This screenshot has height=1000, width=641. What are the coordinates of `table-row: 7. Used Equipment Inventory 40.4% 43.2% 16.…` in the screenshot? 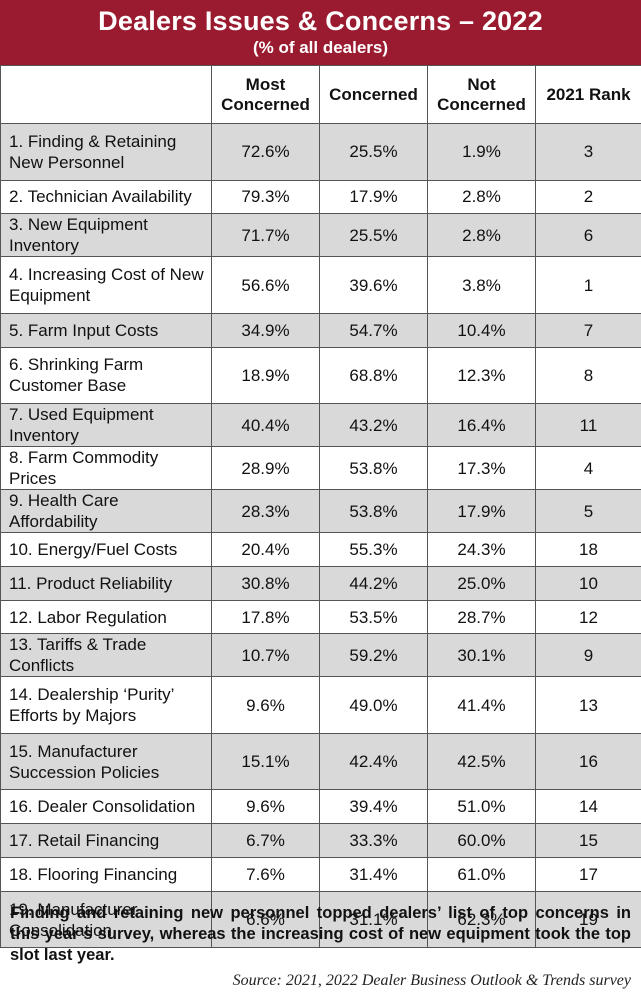 It's located at (320, 425).